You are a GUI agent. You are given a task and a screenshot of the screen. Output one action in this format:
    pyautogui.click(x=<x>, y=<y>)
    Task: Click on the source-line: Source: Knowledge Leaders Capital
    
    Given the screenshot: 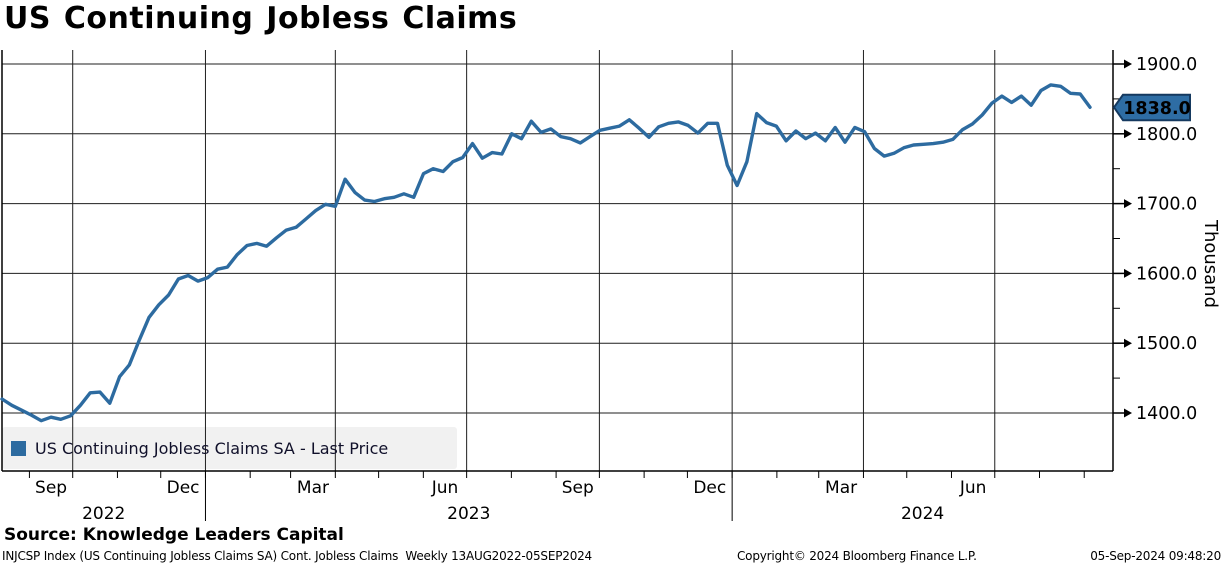 What is the action you would take?
    pyautogui.click(x=174, y=535)
    